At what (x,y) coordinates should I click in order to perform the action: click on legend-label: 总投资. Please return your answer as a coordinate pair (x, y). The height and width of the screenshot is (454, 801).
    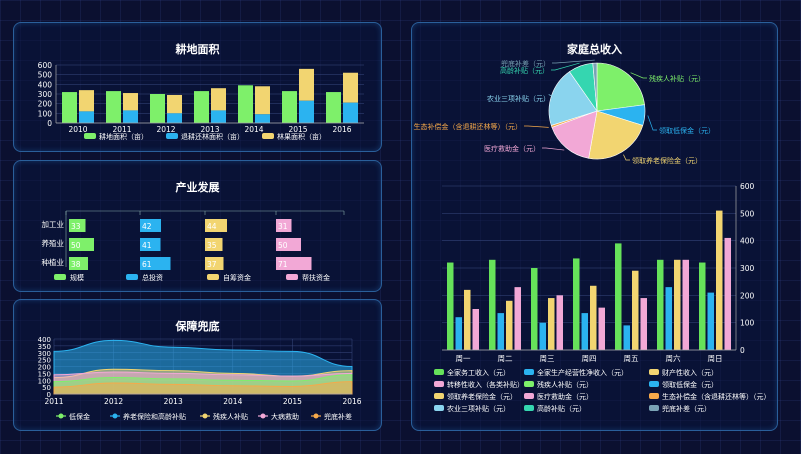
    Looking at the image, I should click on (152, 277).